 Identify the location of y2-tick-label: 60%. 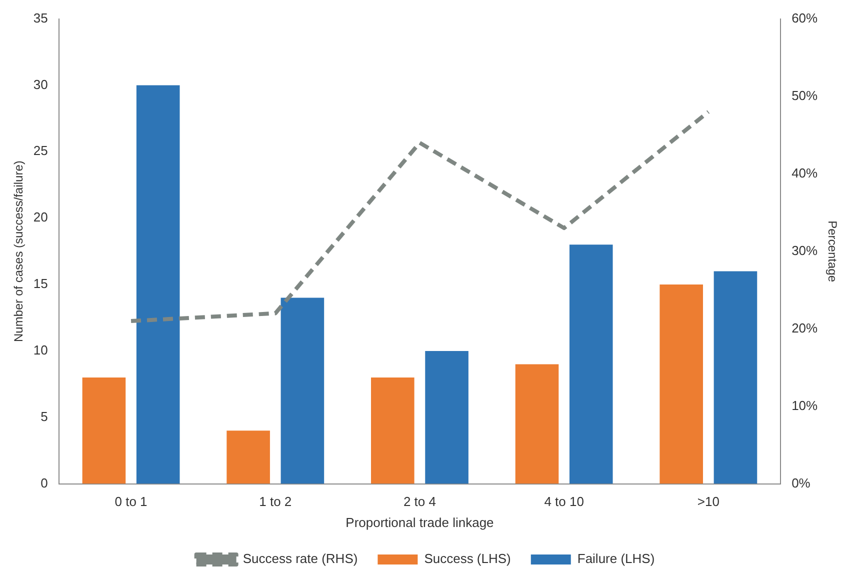
(805, 18).